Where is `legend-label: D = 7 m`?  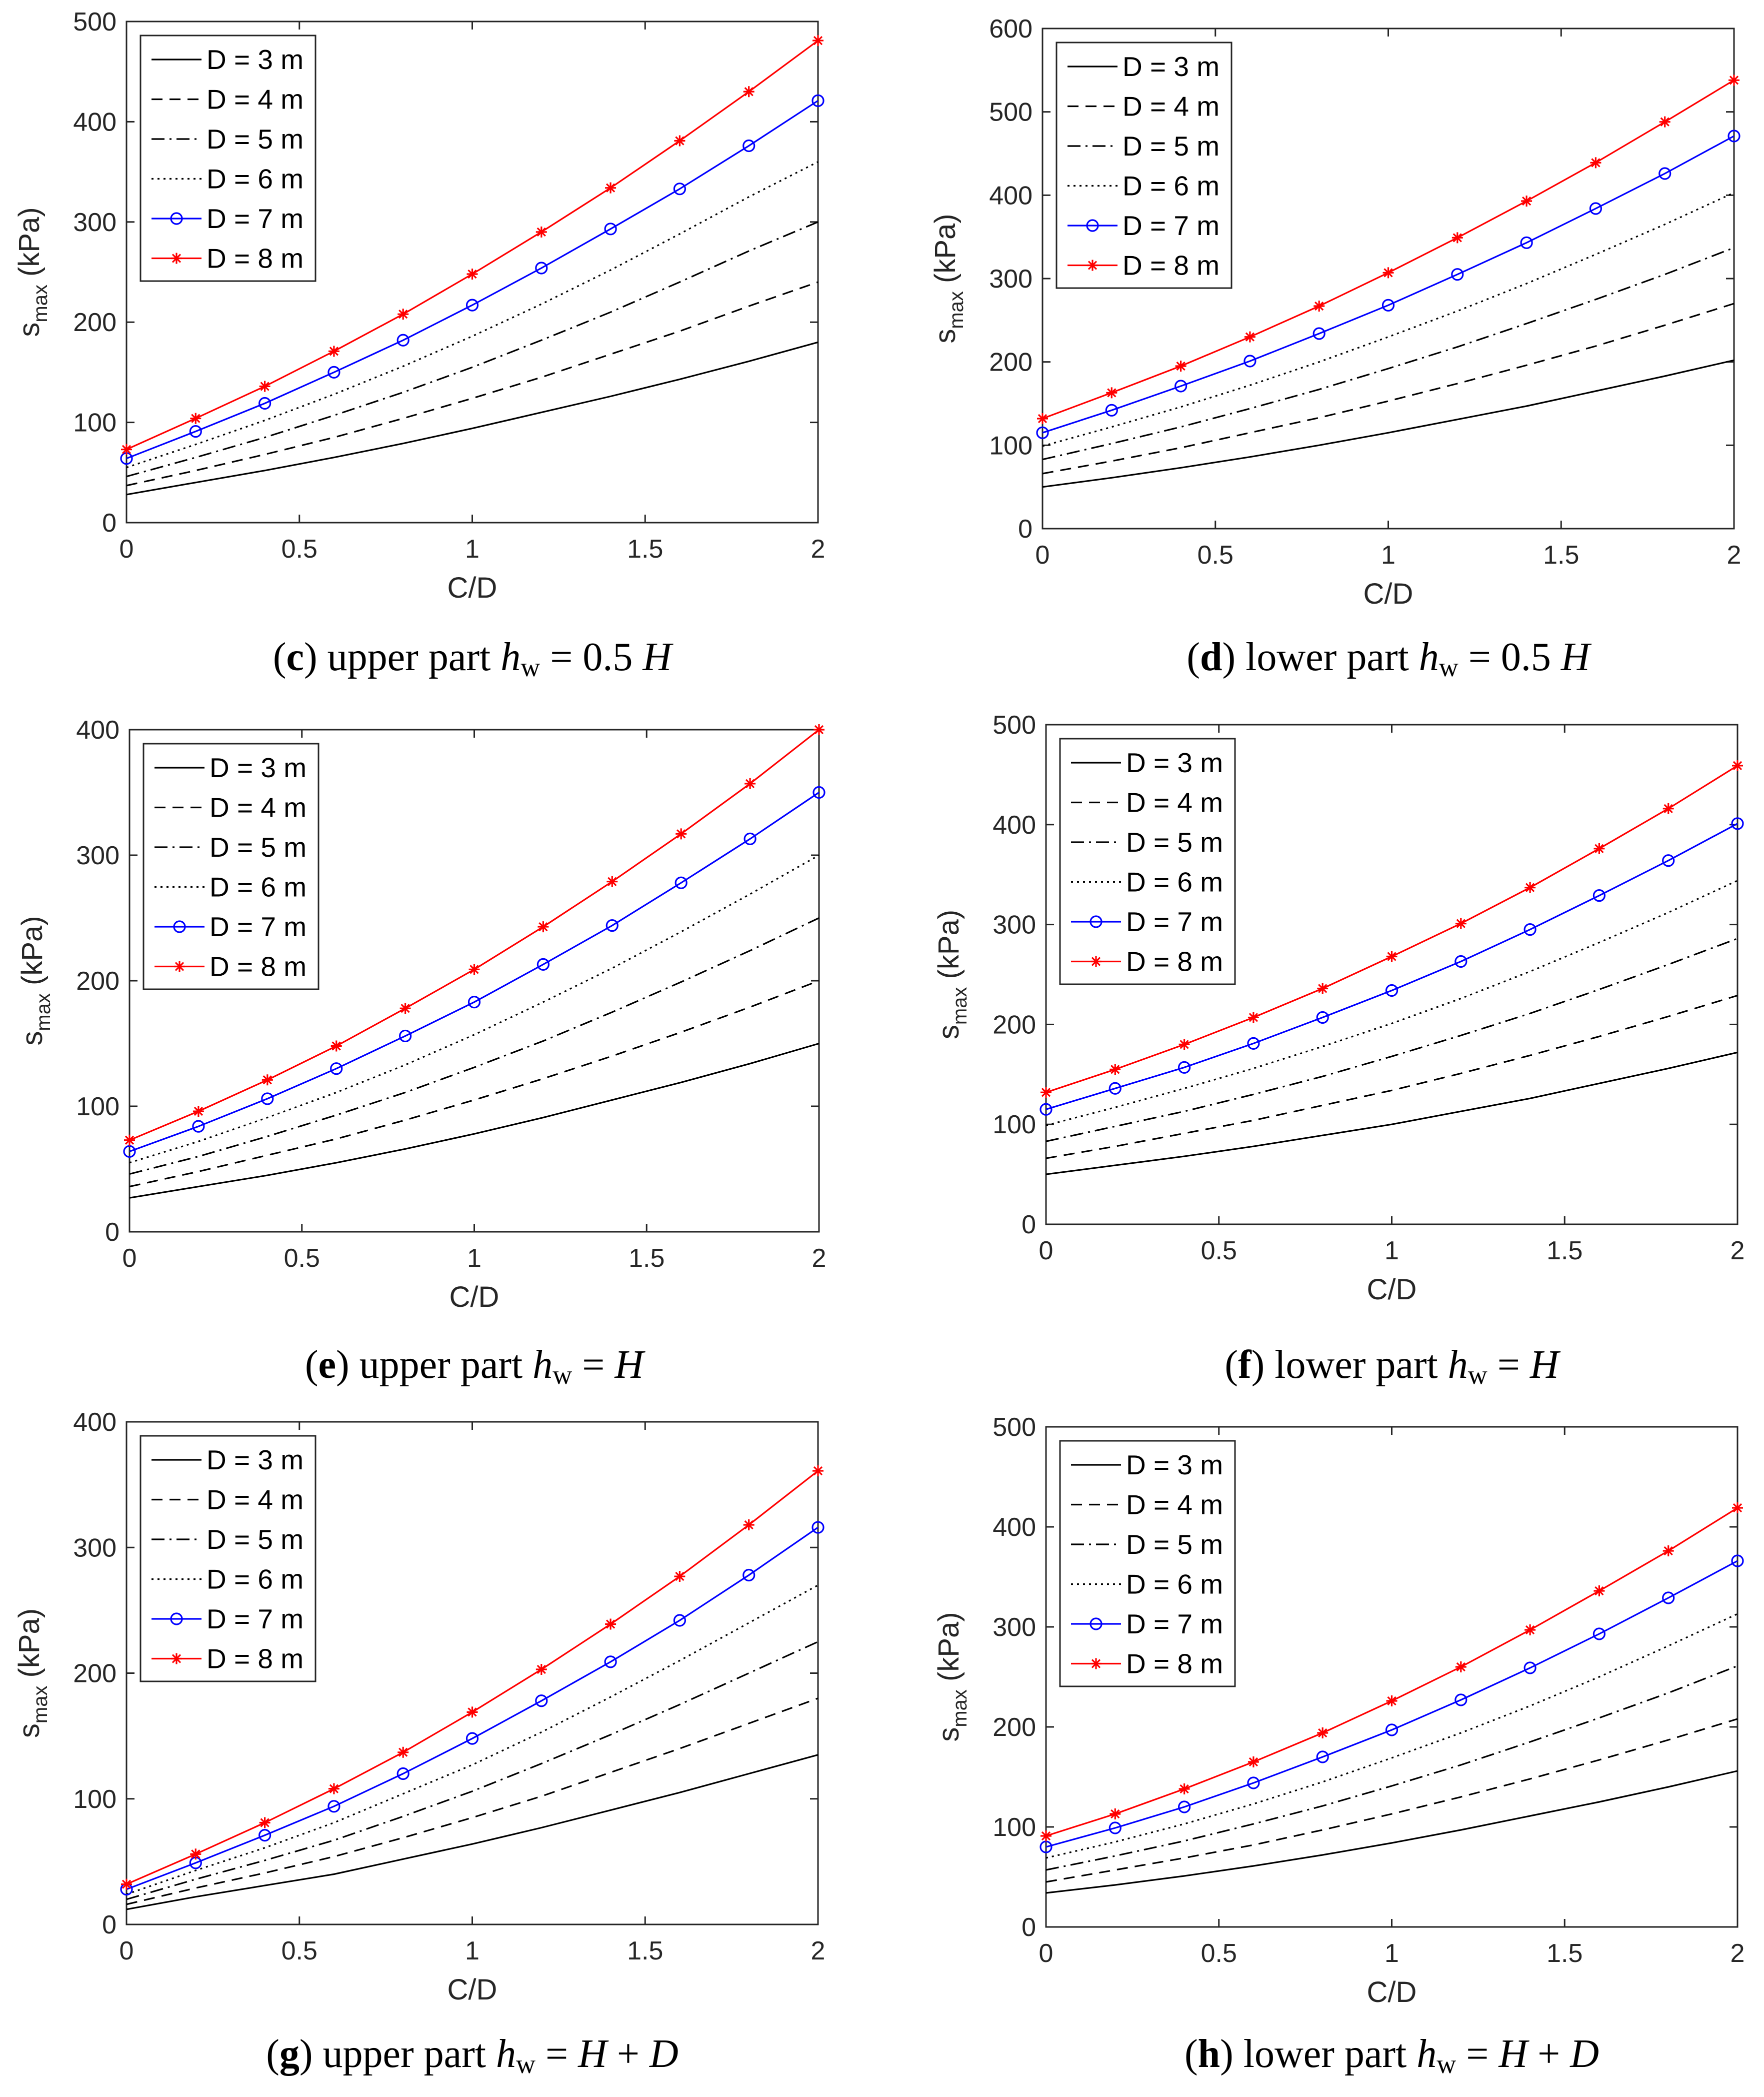 legend-label: D = 7 m is located at coordinates (1174, 921).